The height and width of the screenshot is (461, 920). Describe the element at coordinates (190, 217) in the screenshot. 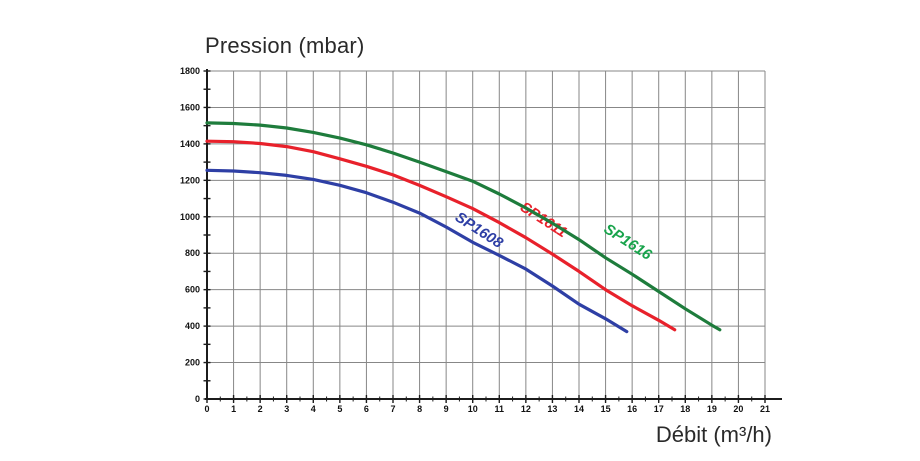

I see `y-tick-label: 1000` at that location.